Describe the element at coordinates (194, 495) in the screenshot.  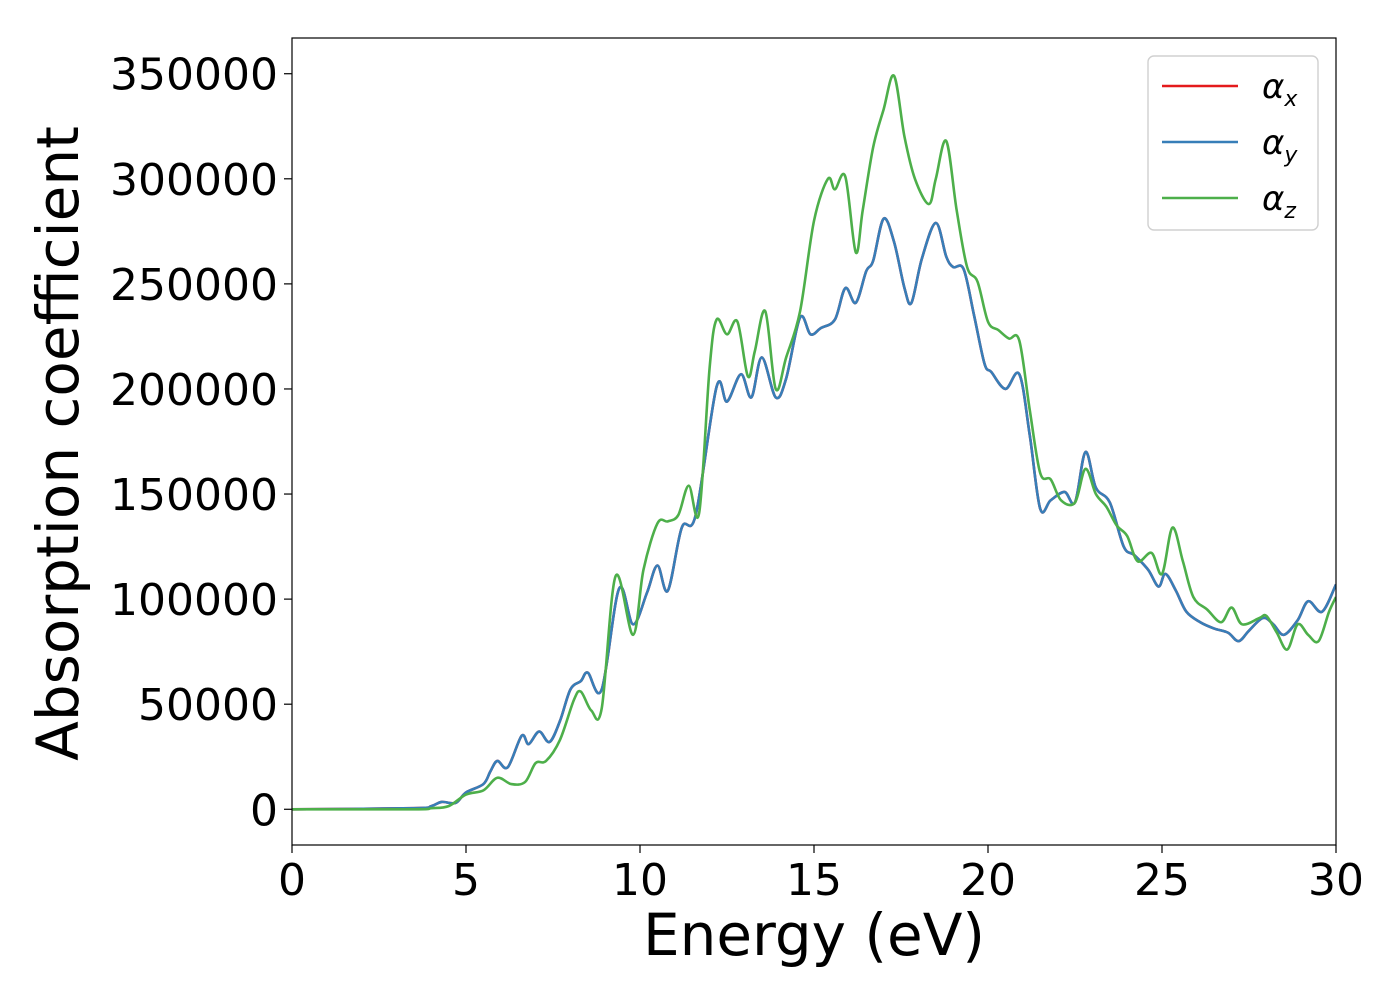
I see `y-tick-label: 150000` at that location.